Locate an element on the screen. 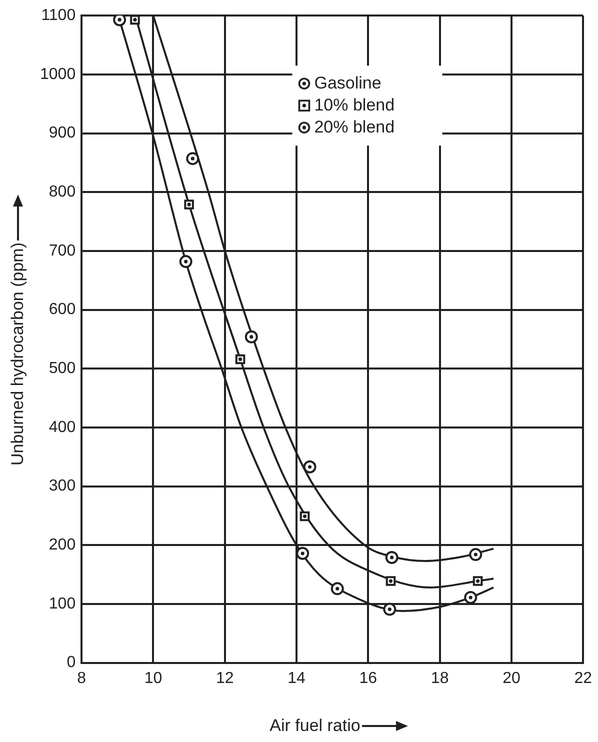  legend-label: Gasoline is located at coordinates (348, 82).